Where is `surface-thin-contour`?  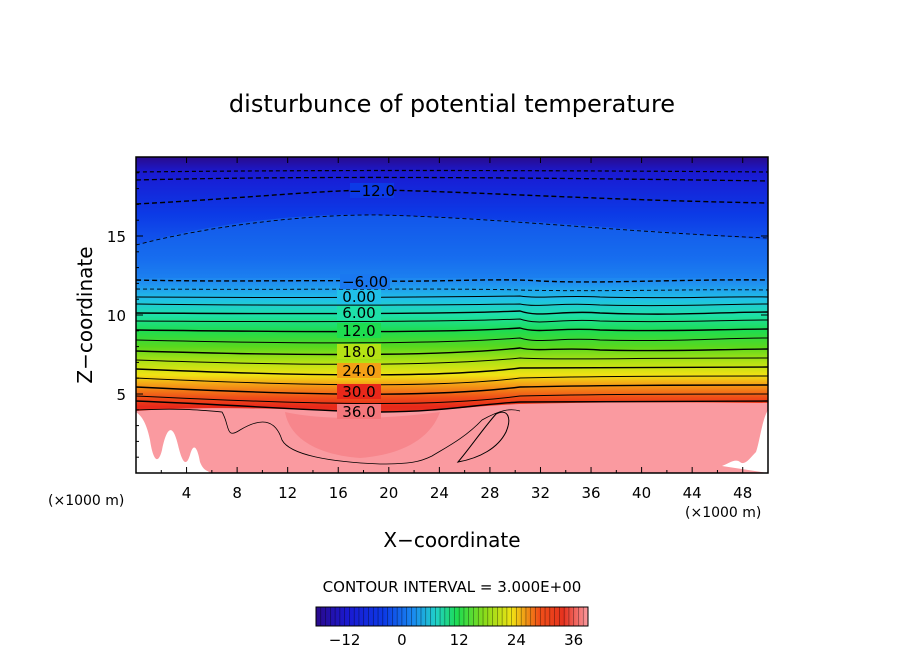 surface-thin-contour is located at coordinates (328, 436).